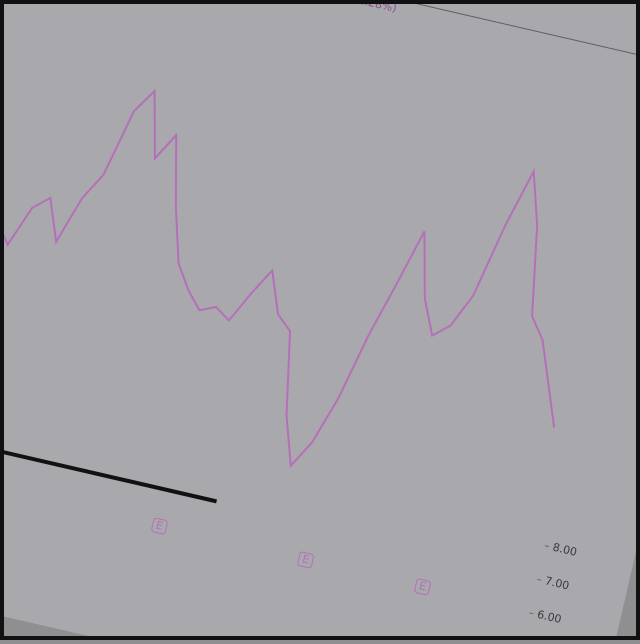 The height and width of the screenshot is (644, 640). What do you see at coordinates (549, 617) in the screenshot?
I see `y-tick-label: 6.00` at bounding box center [549, 617].